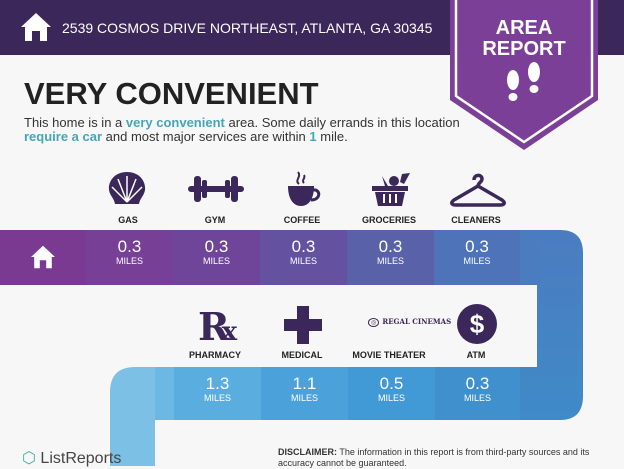 This screenshot has width=624, height=469. I want to click on distance-value: 1.1, so click(304, 383).